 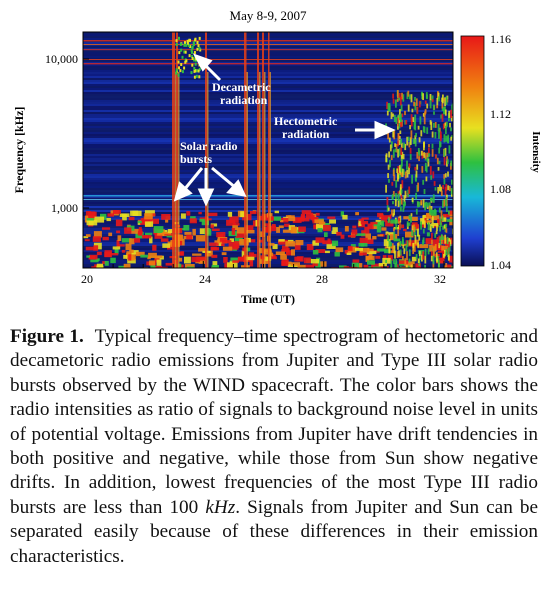 What do you see at coordinates (179, 170) in the screenshot?
I see `solar-burst-edge` at bounding box center [179, 170].